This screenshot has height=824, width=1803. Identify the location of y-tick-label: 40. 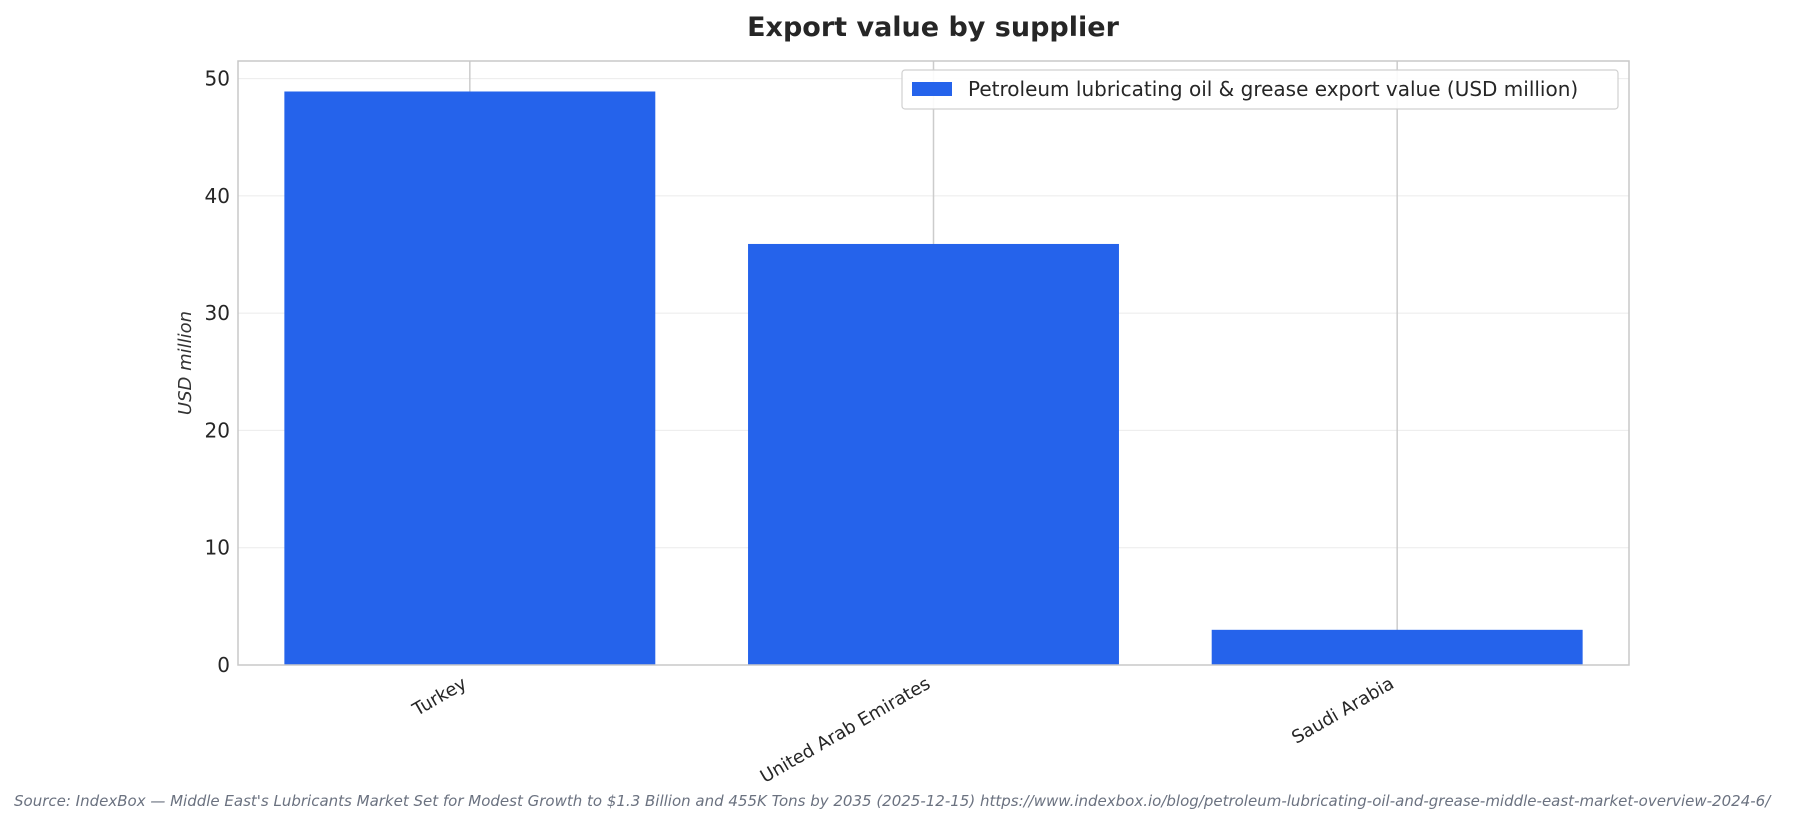
(217, 196).